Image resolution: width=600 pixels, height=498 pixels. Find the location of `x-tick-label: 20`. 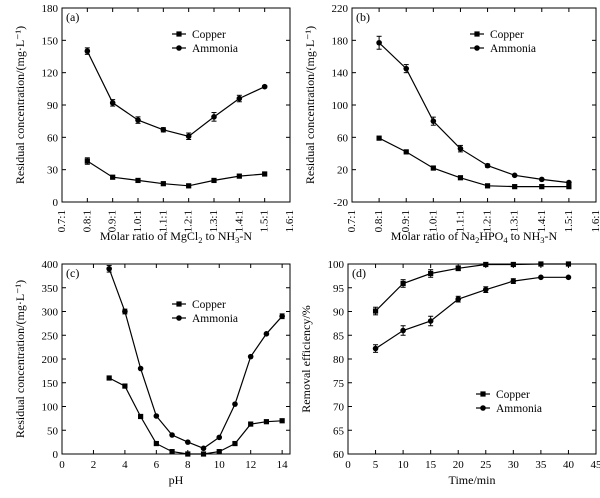

x-tick-label: 20 is located at coordinates (459, 465).